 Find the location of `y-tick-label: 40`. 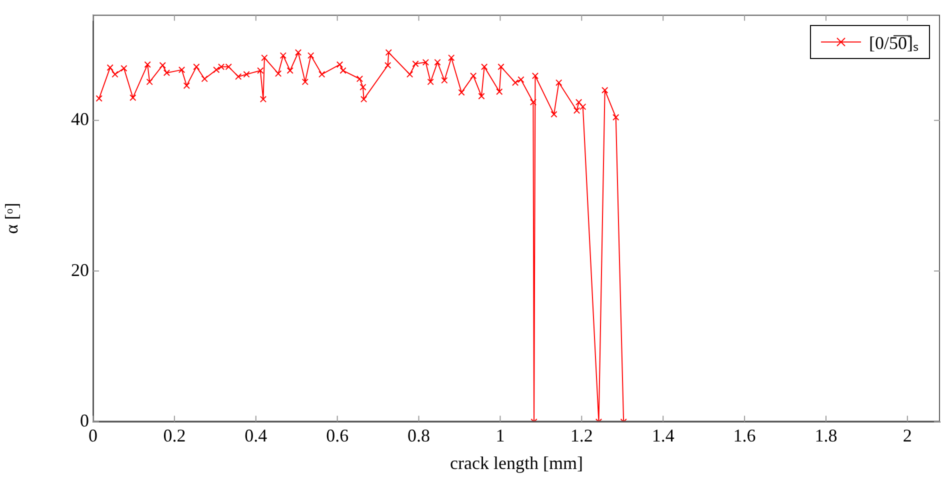

y-tick-label: 40 is located at coordinates (80, 119).